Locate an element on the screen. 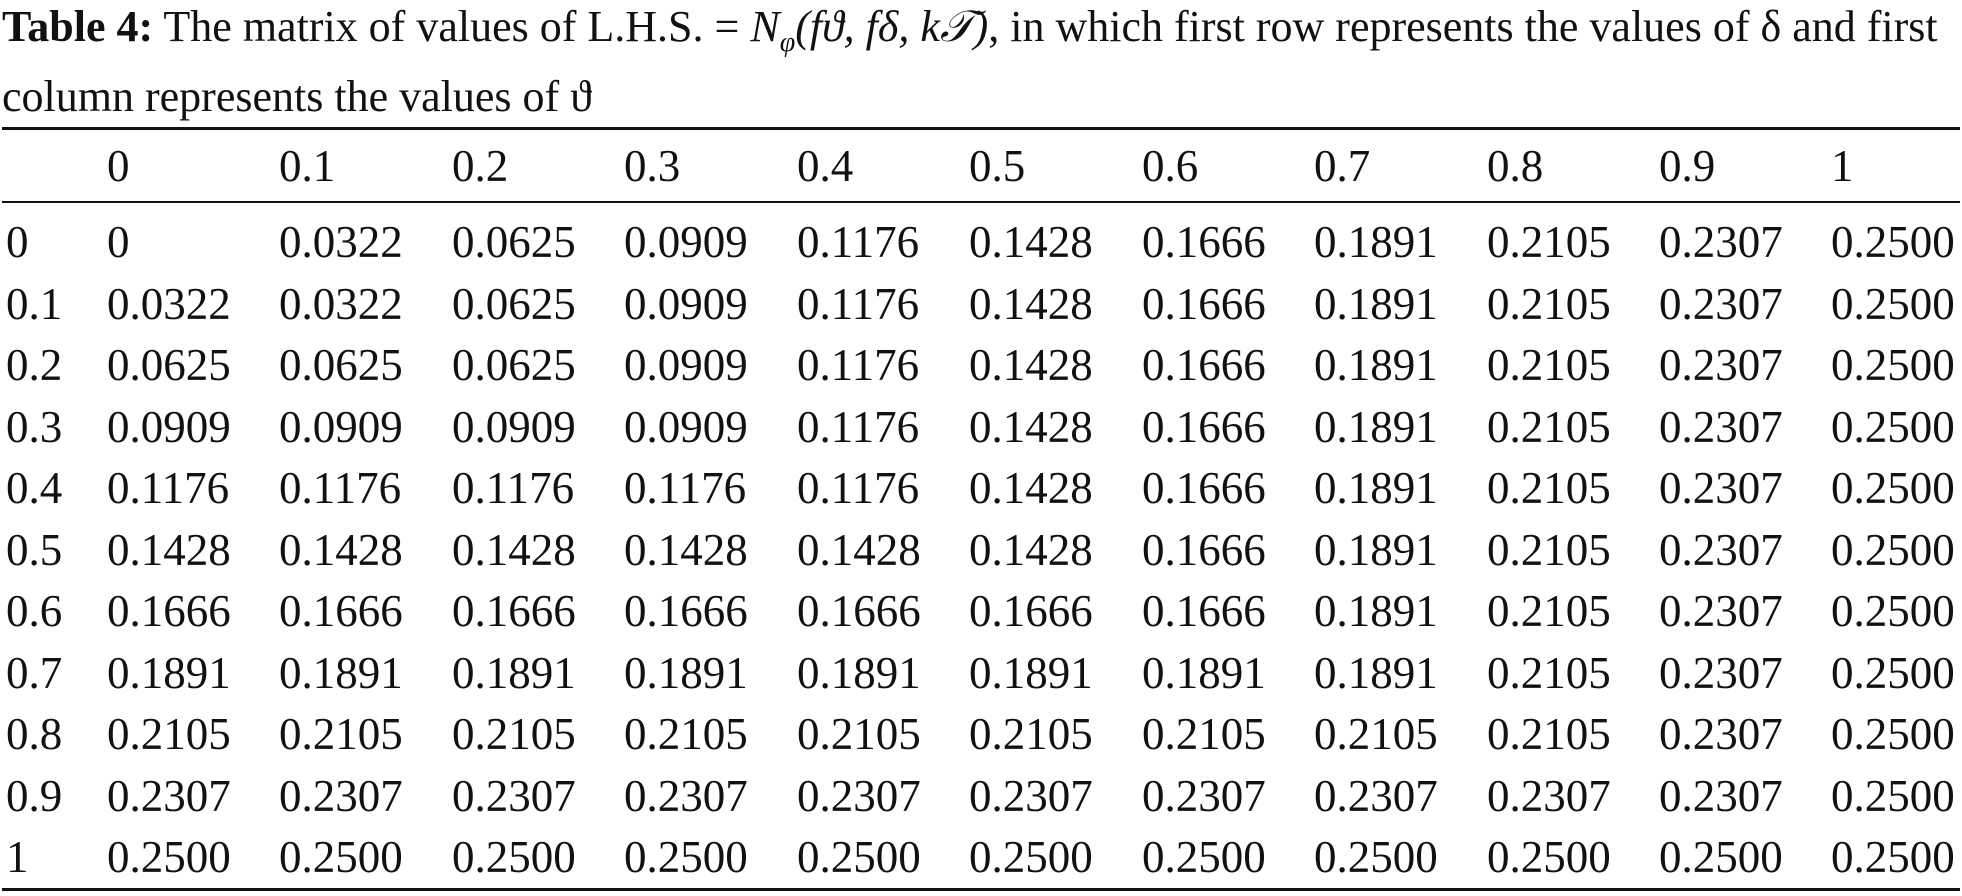  row-label: 0.1 is located at coordinates (34, 303).